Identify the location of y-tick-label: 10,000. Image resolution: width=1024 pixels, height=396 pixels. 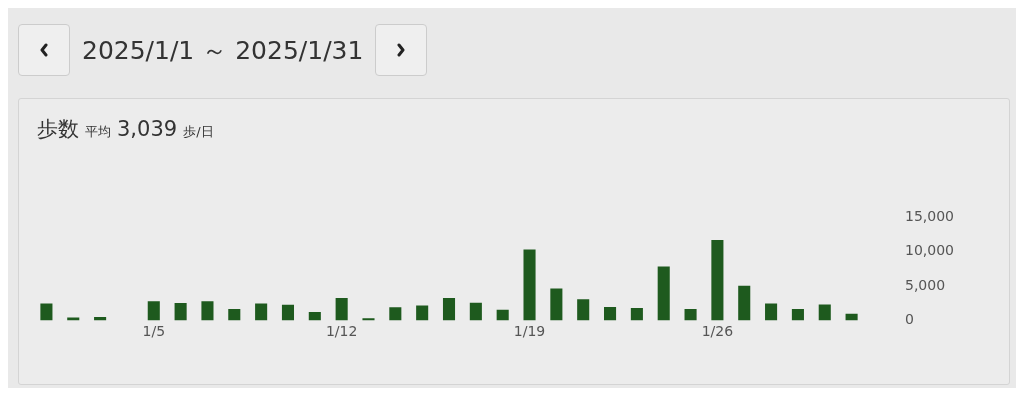
(930, 250).